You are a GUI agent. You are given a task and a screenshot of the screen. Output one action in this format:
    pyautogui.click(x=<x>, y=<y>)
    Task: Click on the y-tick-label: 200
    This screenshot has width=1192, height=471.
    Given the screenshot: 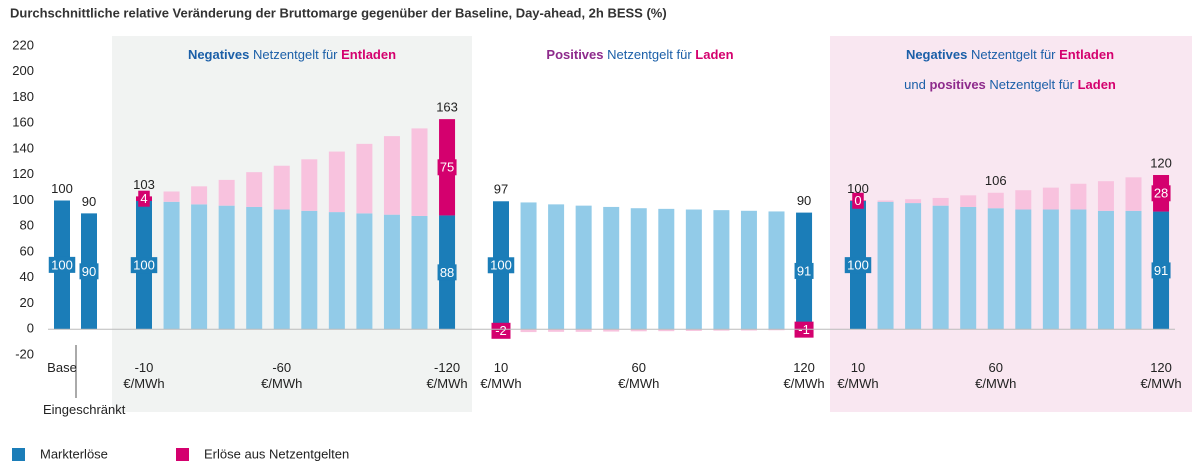 What is the action you would take?
    pyautogui.click(x=23, y=70)
    